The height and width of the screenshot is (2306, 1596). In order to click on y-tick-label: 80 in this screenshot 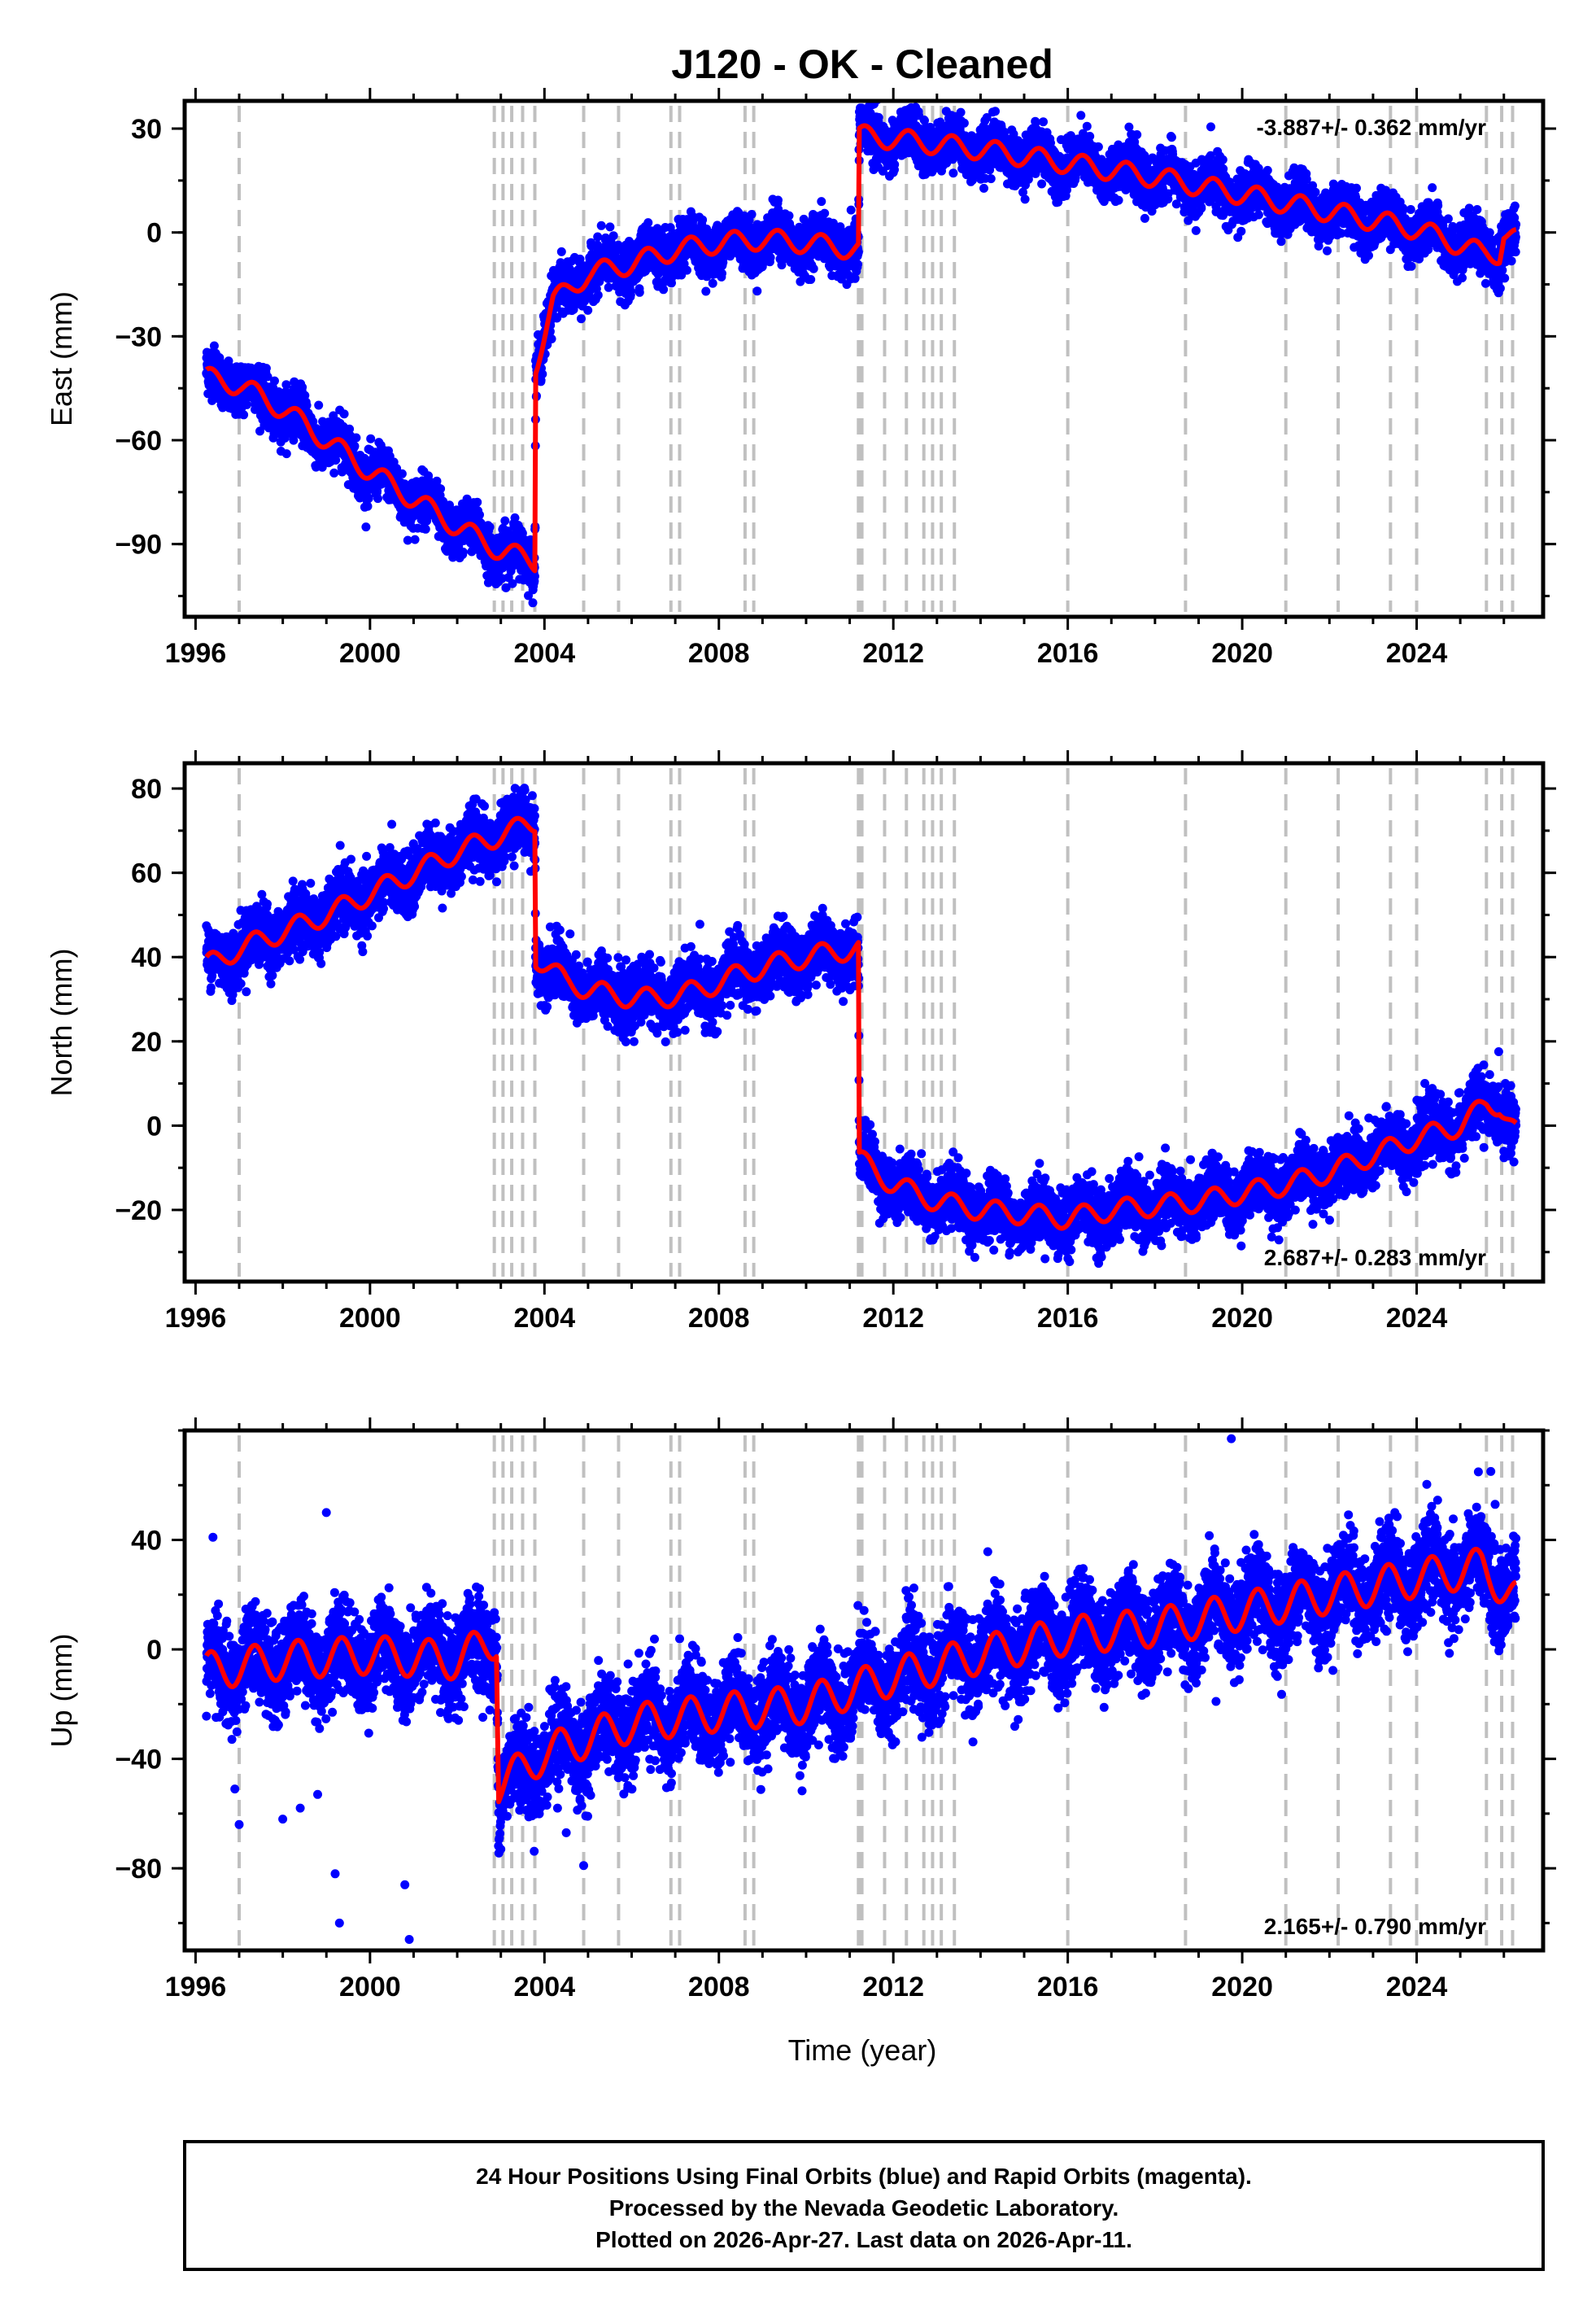, I will do `click(146, 789)`.